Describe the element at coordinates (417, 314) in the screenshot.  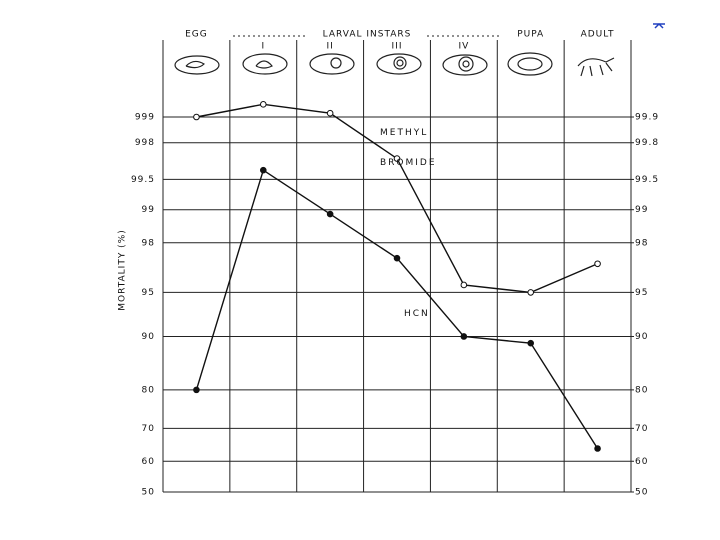
I see `series-label: HCN` at that location.